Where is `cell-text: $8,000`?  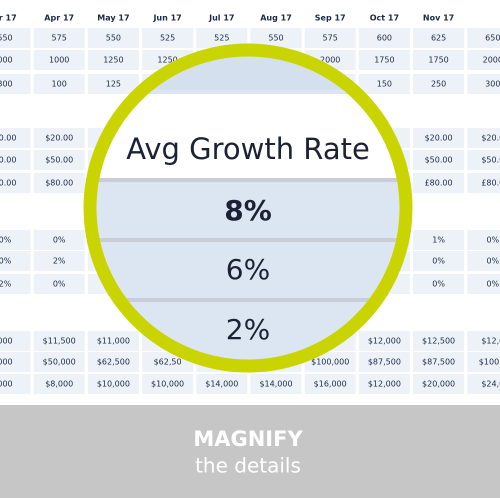
cell-text: $8,000 is located at coordinates (59, 384).